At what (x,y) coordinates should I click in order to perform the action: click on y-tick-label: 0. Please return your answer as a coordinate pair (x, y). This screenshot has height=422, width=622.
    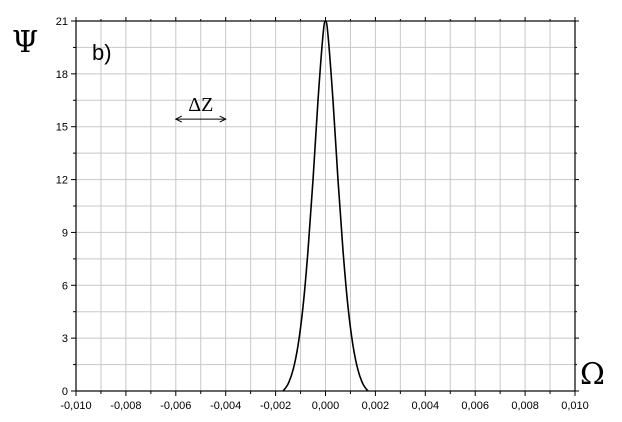
    Looking at the image, I should click on (65, 392).